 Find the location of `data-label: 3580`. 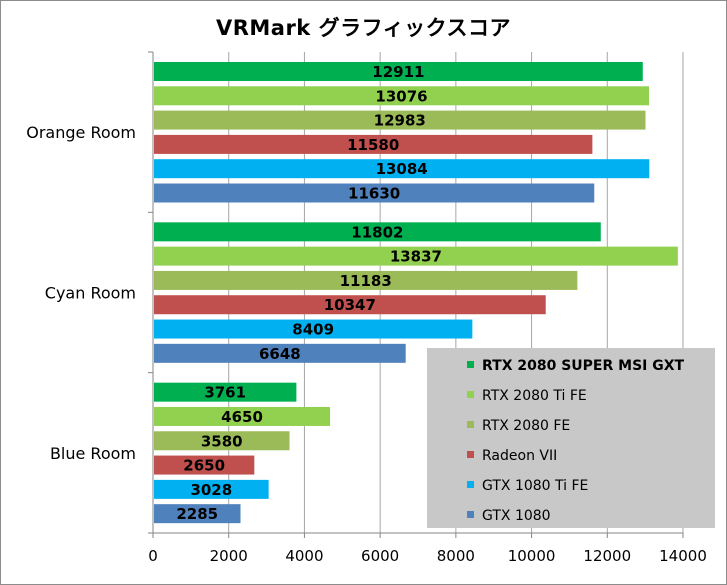

data-label: 3580 is located at coordinates (222, 441).